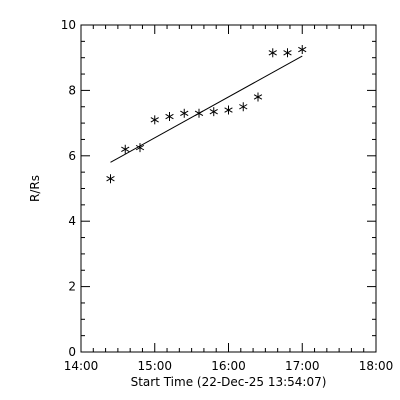 The width and height of the screenshot is (400, 400). I want to click on x-axis-label: Start Time (22-Dec-25 13:54:07), so click(229, 382).